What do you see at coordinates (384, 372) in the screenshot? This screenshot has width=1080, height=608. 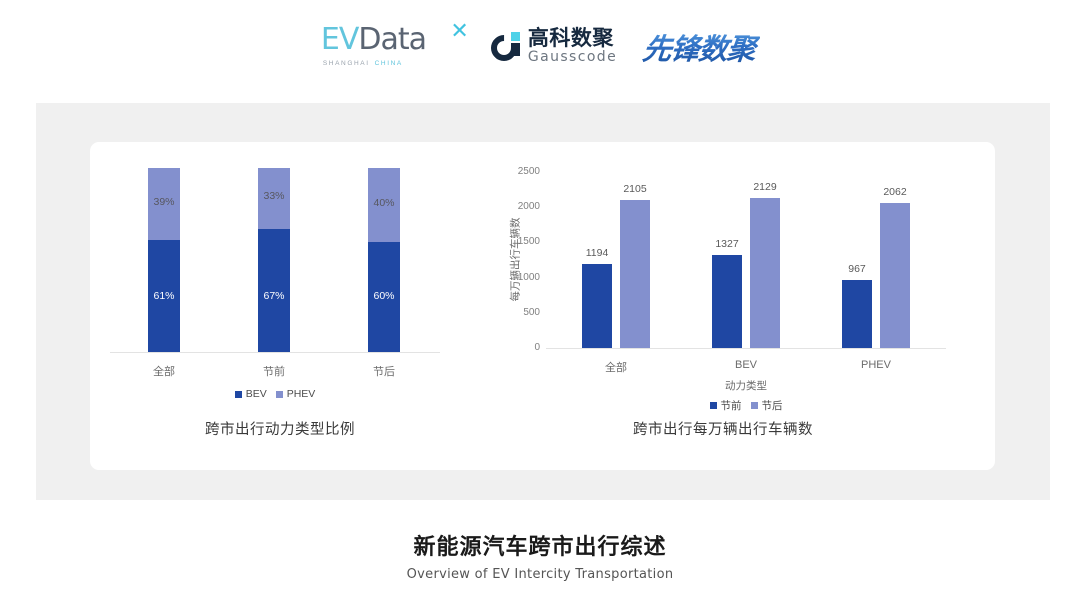 I see `left-chart-cat-jiehou: 节后` at bounding box center [384, 372].